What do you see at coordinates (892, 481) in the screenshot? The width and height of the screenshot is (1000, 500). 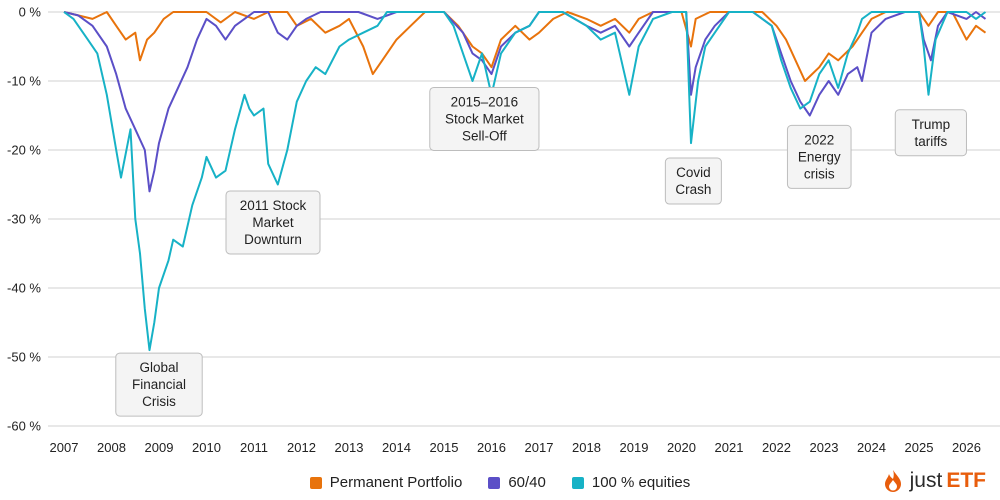 I see `flame-icon` at bounding box center [892, 481].